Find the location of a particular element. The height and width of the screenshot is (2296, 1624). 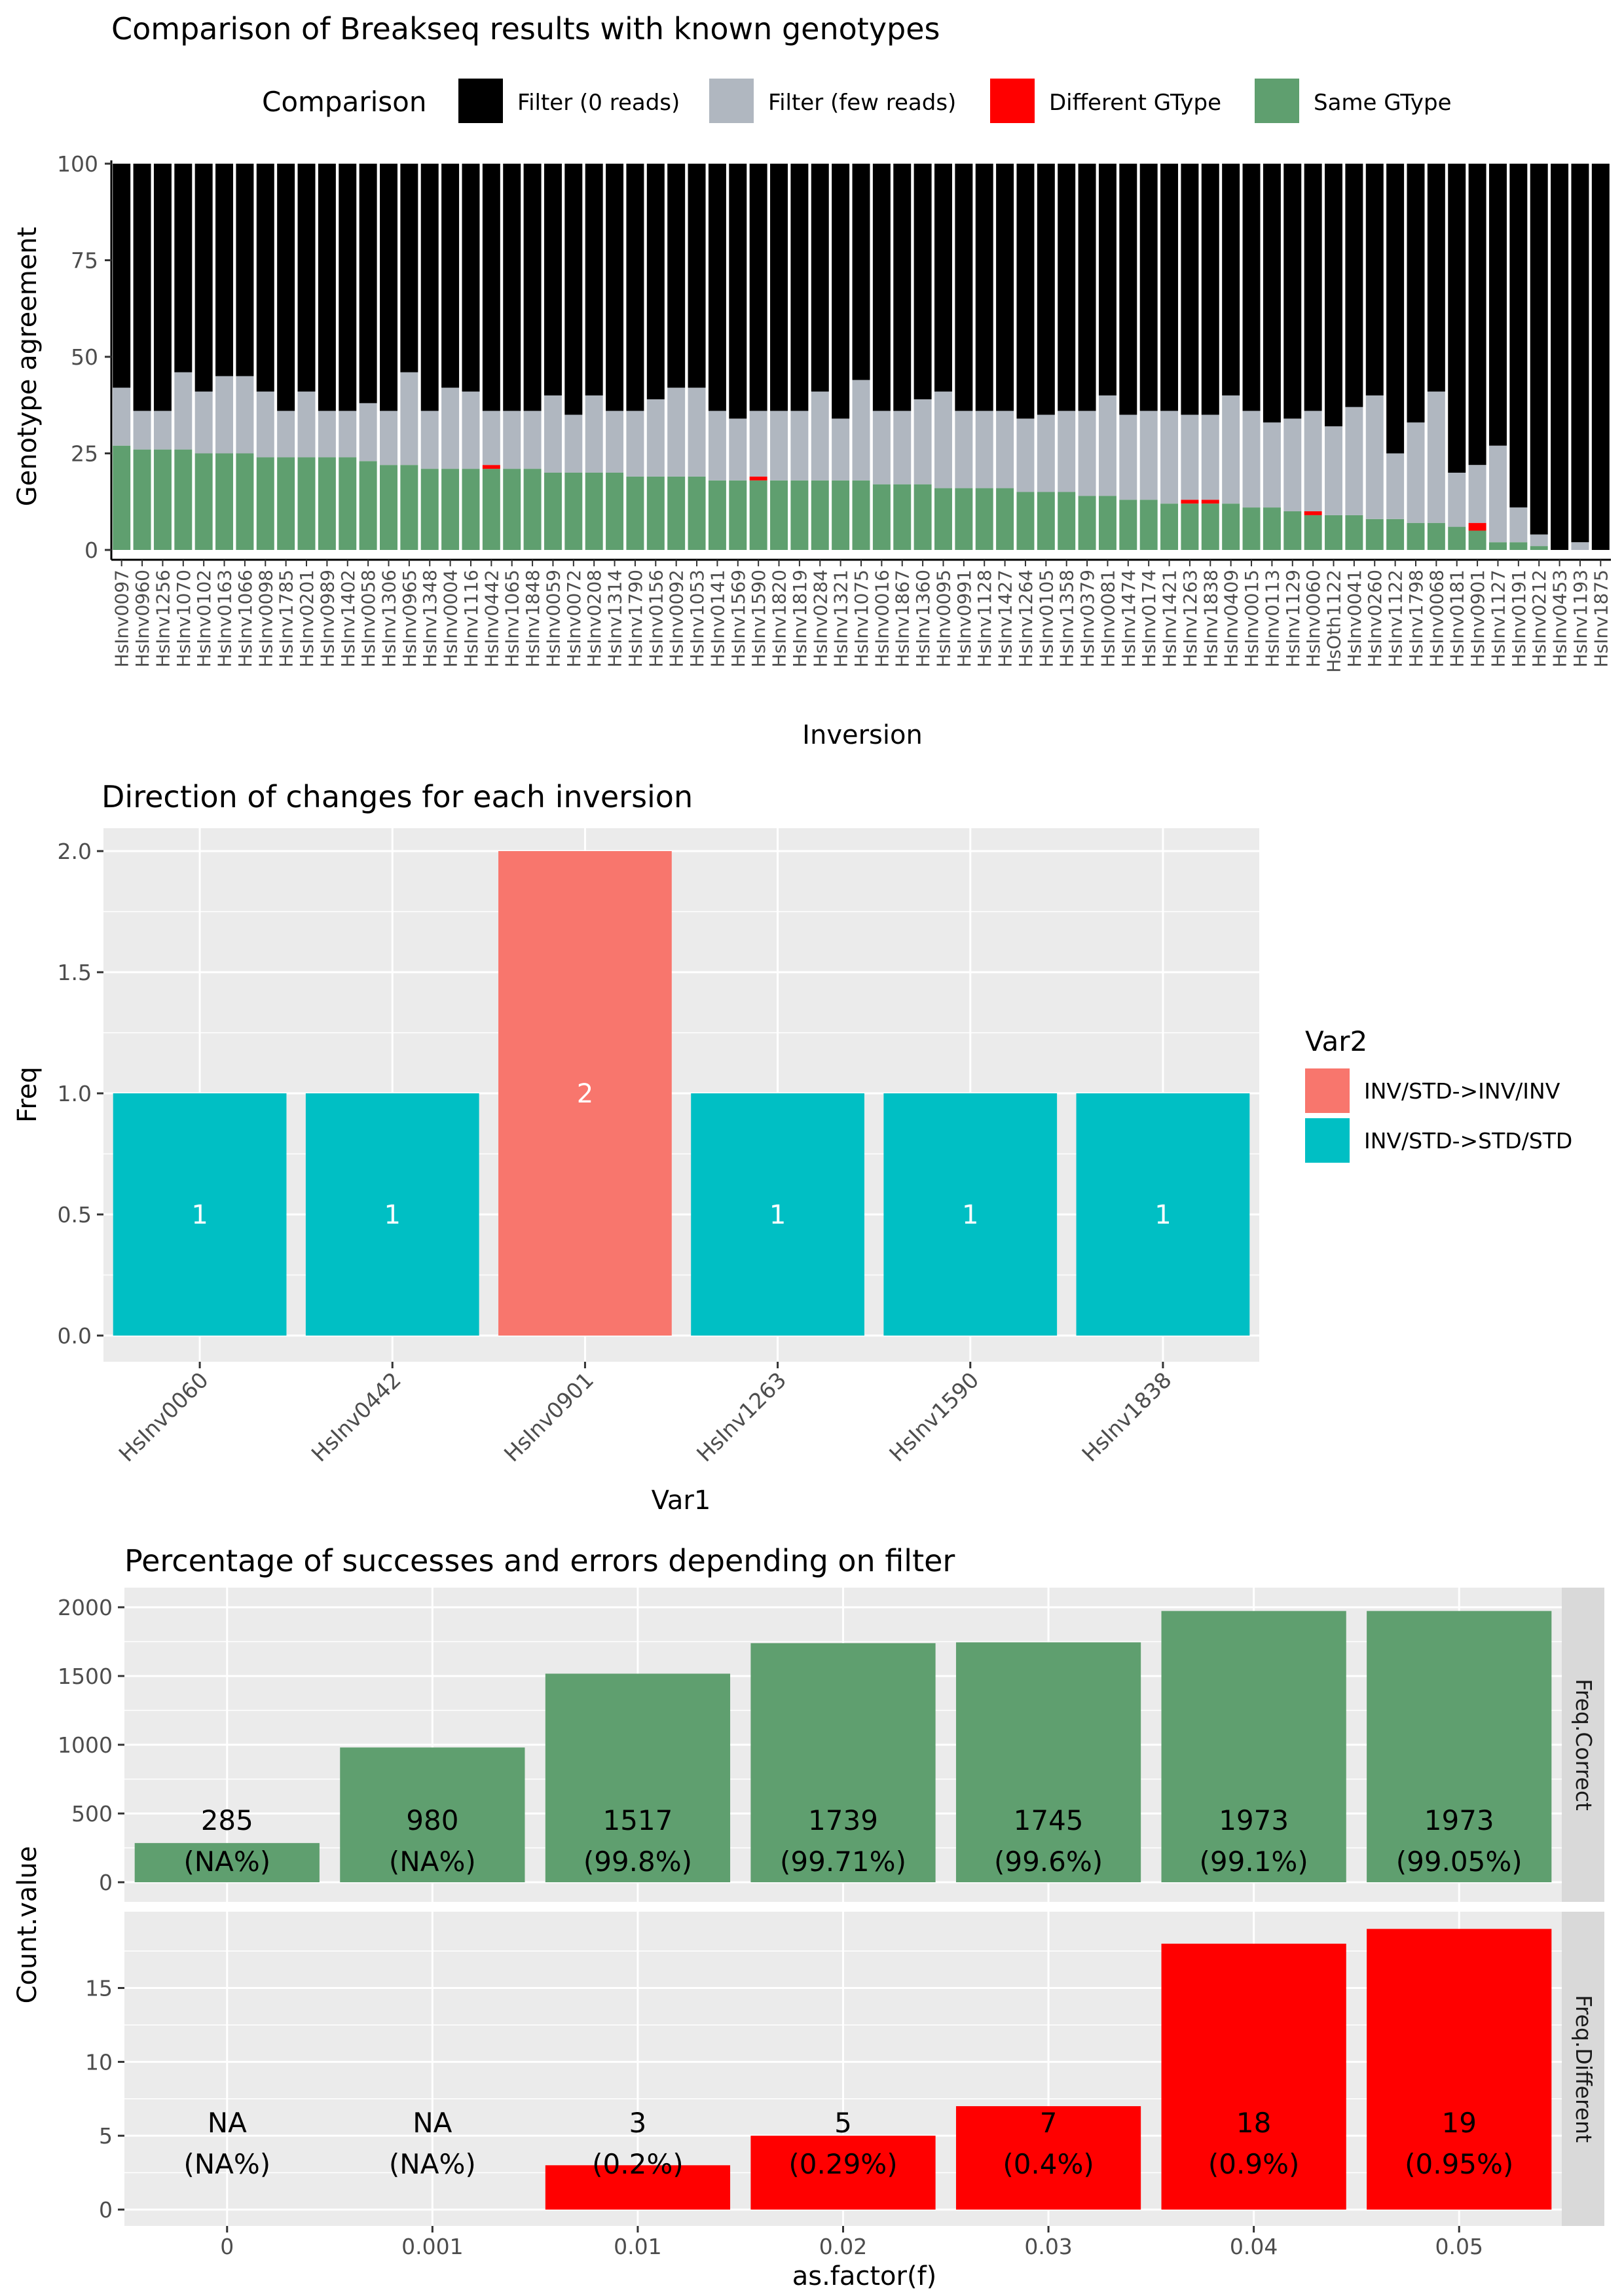

x-tick-label: HsInv0060 is located at coordinates (1313, 618).